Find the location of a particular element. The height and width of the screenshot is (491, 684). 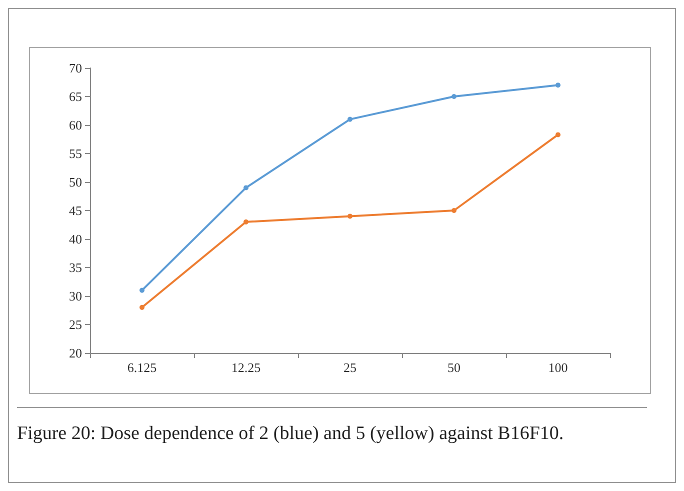

x-tick-label: 100 is located at coordinates (558, 367).